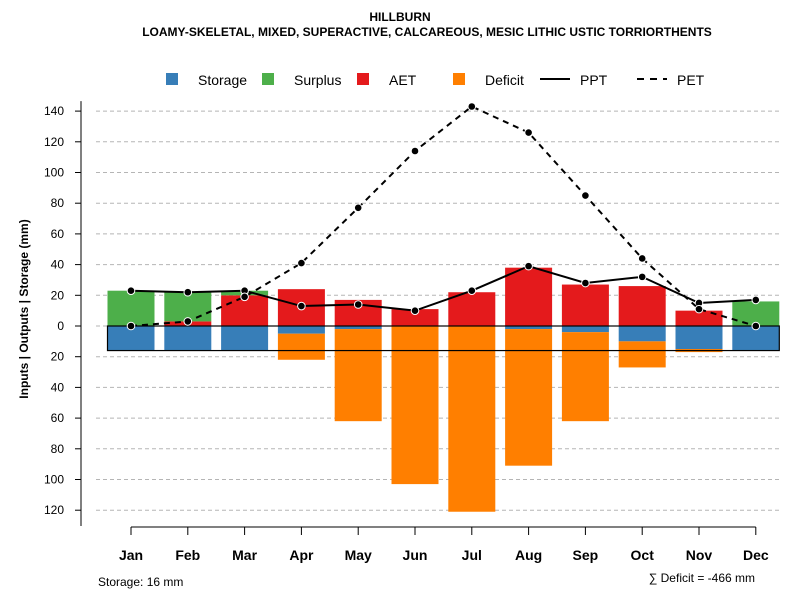 This screenshot has height=600, width=800. I want to click on legend-swatch-aet, so click(363, 79).